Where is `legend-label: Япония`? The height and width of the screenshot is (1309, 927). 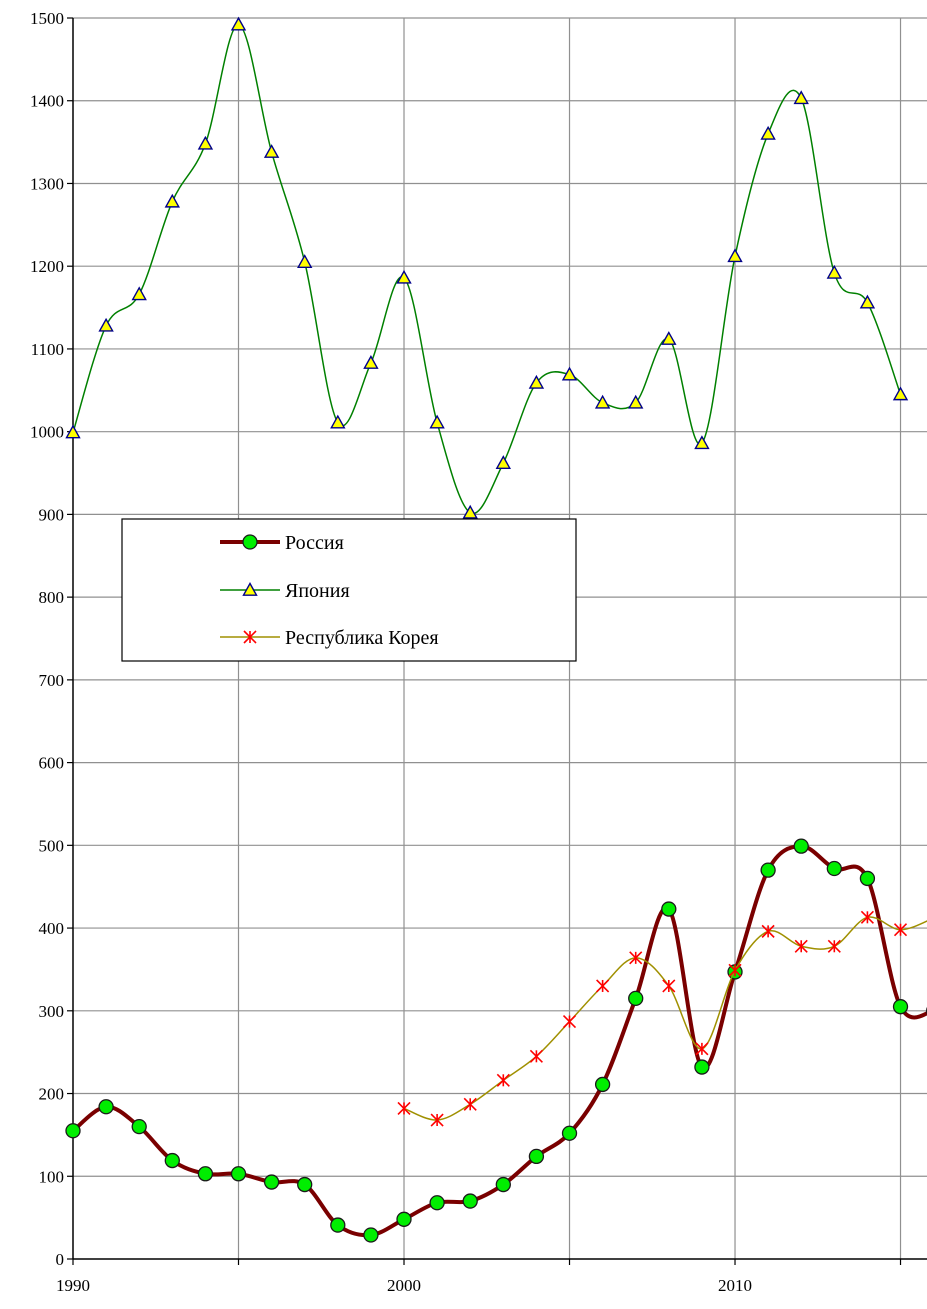
legend-label: Япония is located at coordinates (317, 591).